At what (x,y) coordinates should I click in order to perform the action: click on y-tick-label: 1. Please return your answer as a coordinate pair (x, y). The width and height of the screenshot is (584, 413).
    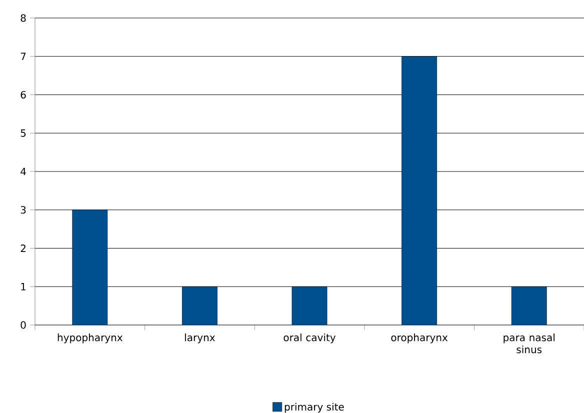
    Looking at the image, I should click on (23, 286).